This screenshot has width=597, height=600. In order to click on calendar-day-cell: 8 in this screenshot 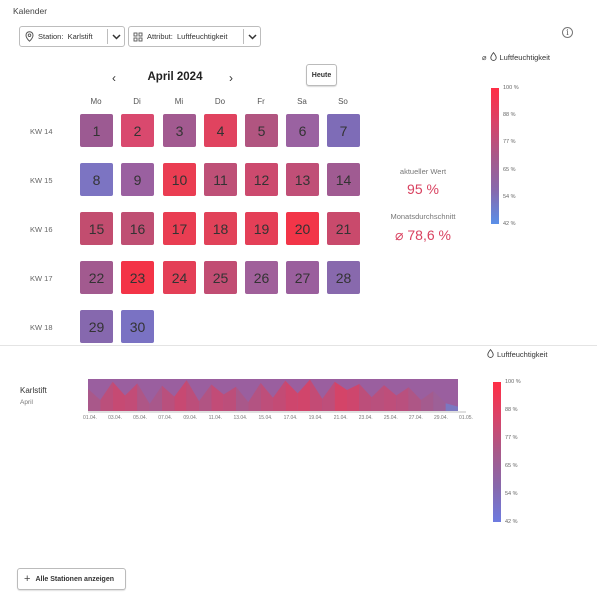, I will do `click(96, 179)`.